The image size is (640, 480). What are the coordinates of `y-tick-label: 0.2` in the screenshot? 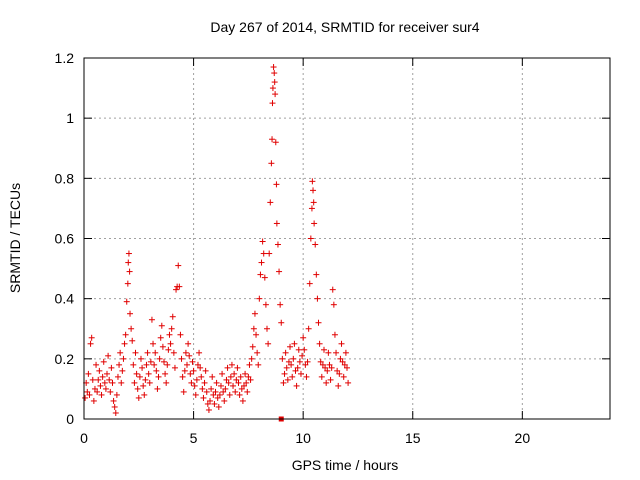 It's located at (65, 359).